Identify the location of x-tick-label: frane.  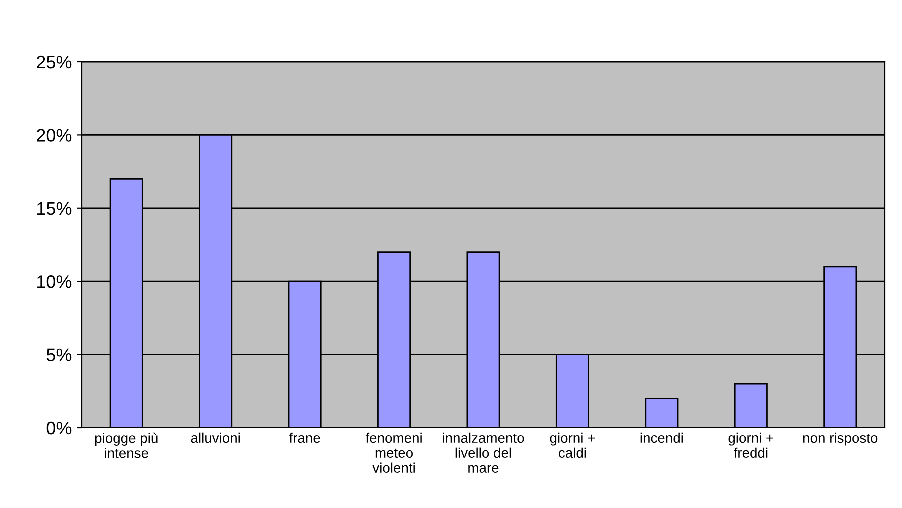
(304, 438).